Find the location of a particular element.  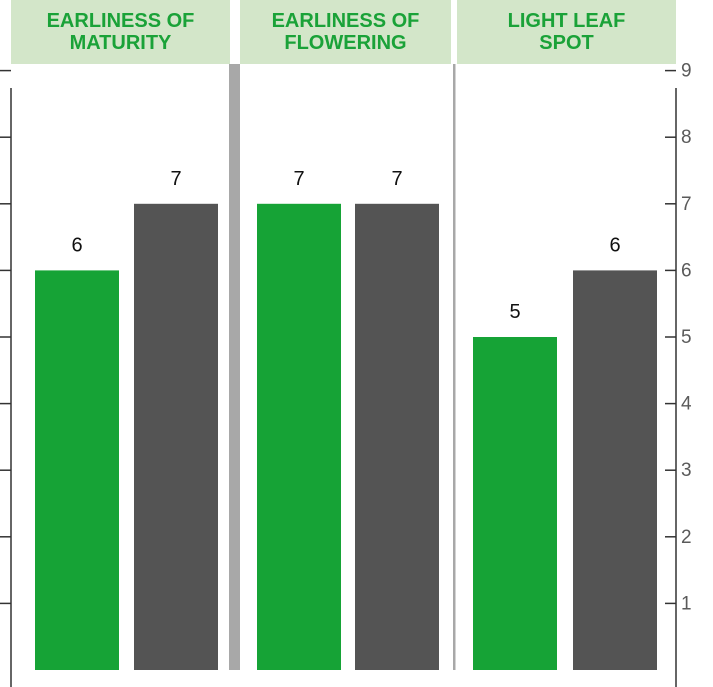

data-label-panel2-grey: 7 is located at coordinates (396, 179).